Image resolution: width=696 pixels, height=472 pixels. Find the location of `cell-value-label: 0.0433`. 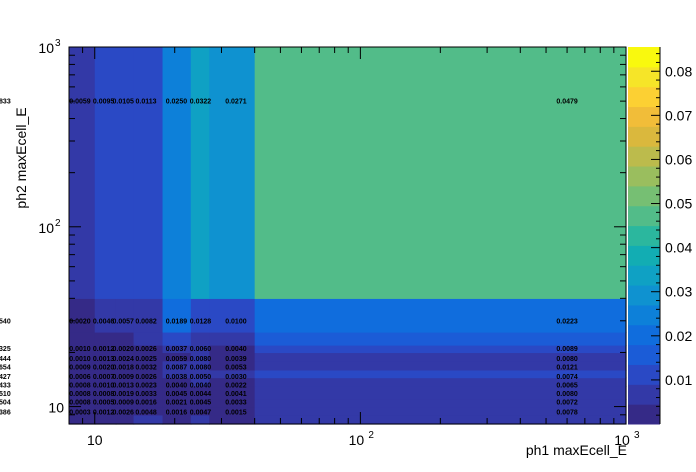

cell-value-label: 0.0433 is located at coordinates (5, 385).